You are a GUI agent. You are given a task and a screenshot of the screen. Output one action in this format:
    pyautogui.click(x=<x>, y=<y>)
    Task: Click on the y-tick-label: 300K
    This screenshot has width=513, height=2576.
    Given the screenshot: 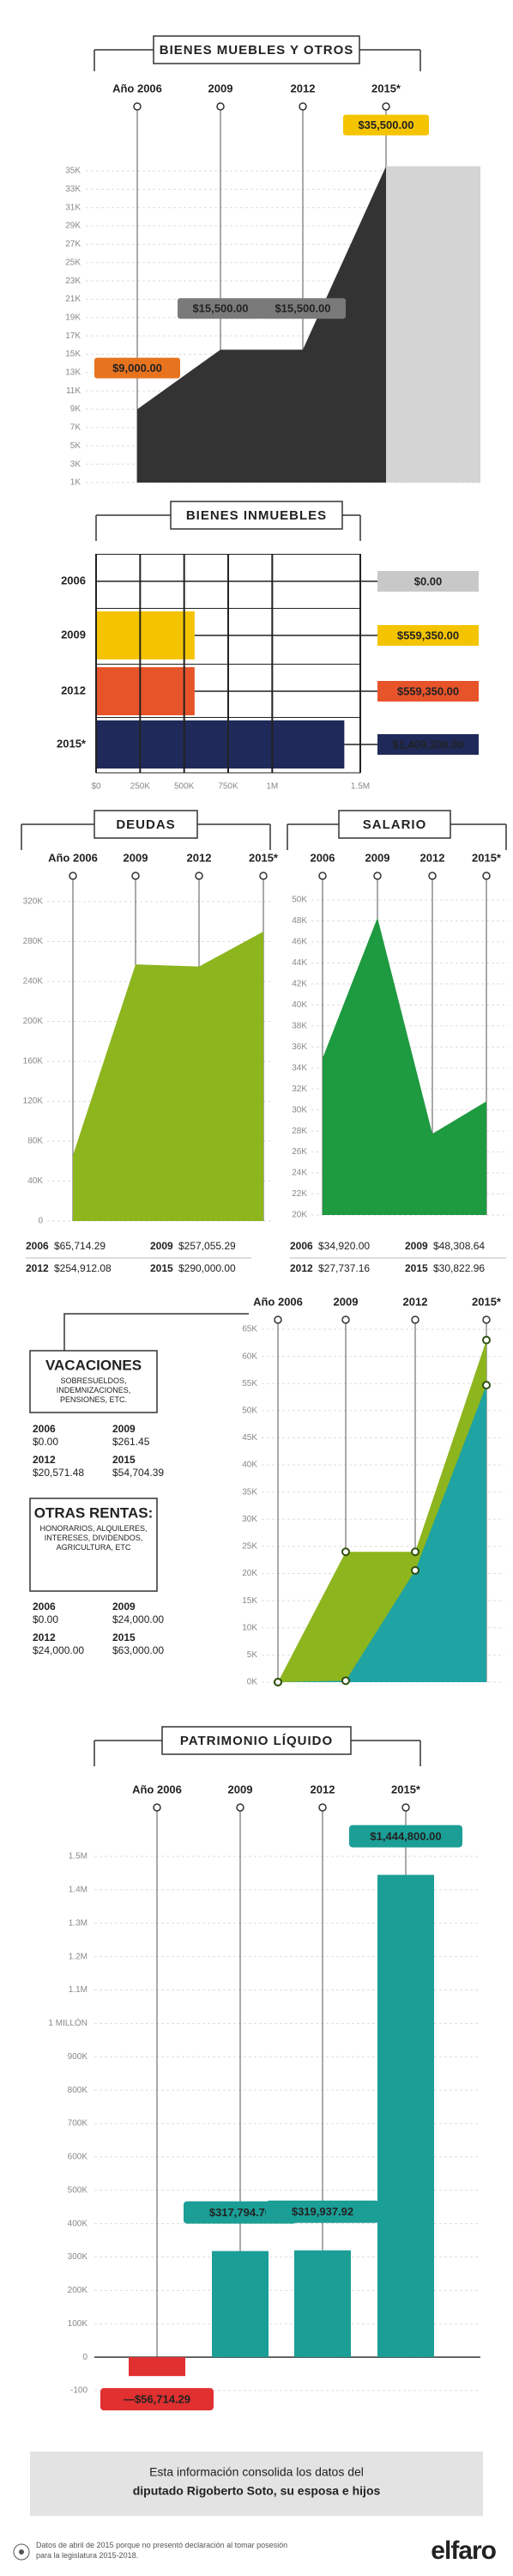 What is the action you would take?
    pyautogui.click(x=78, y=2257)
    